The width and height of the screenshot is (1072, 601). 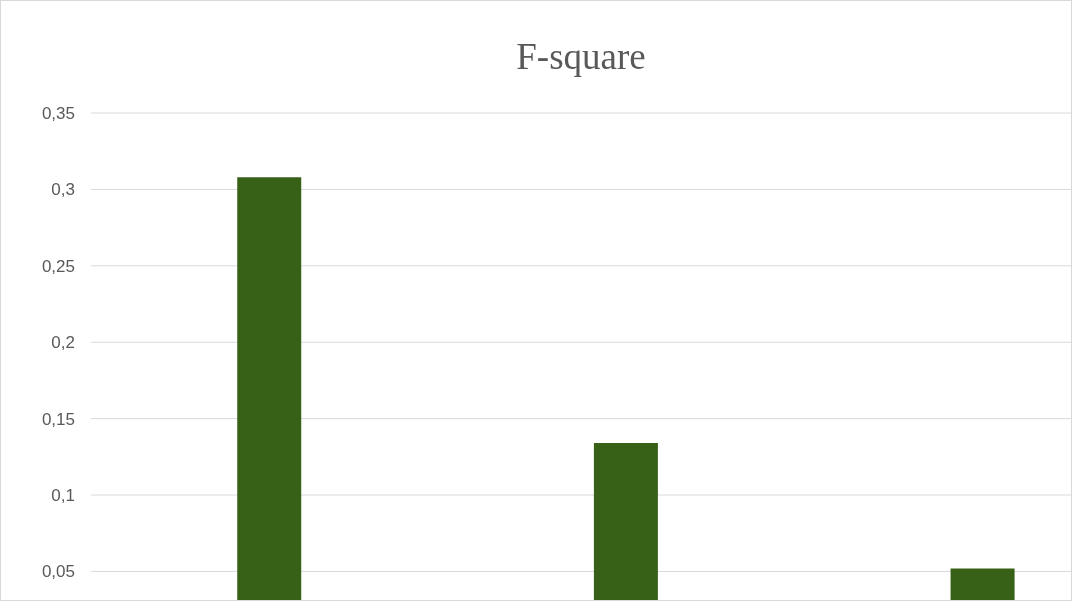 I want to click on y-tick-label: 0,2, so click(x=63, y=343).